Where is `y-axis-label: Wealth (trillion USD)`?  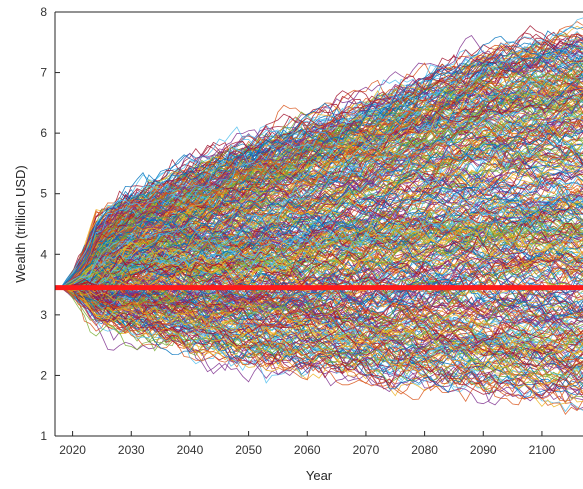 y-axis-label: Wealth (trillion USD) is located at coordinates (20, 224).